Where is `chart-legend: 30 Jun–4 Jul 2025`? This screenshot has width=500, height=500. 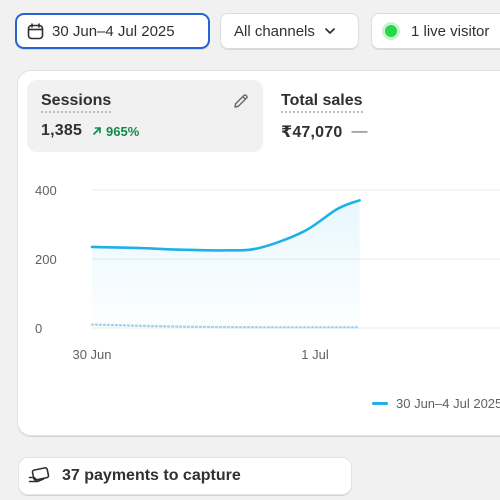 chart-legend: 30 Jun–4 Jul 2025 is located at coordinates (436, 403).